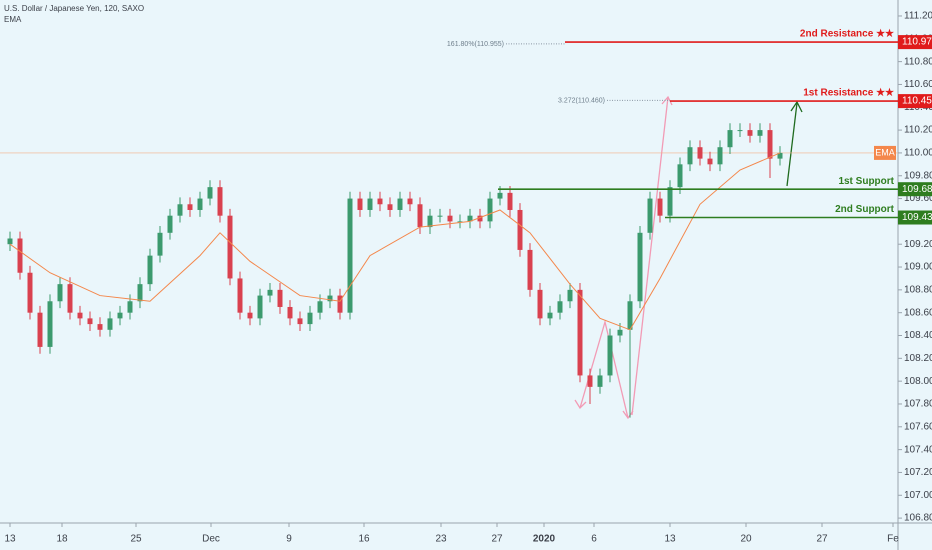 Image resolution: width=932 pixels, height=550 pixels. I want to click on y-tick-label: 110.800, so click(918, 61).